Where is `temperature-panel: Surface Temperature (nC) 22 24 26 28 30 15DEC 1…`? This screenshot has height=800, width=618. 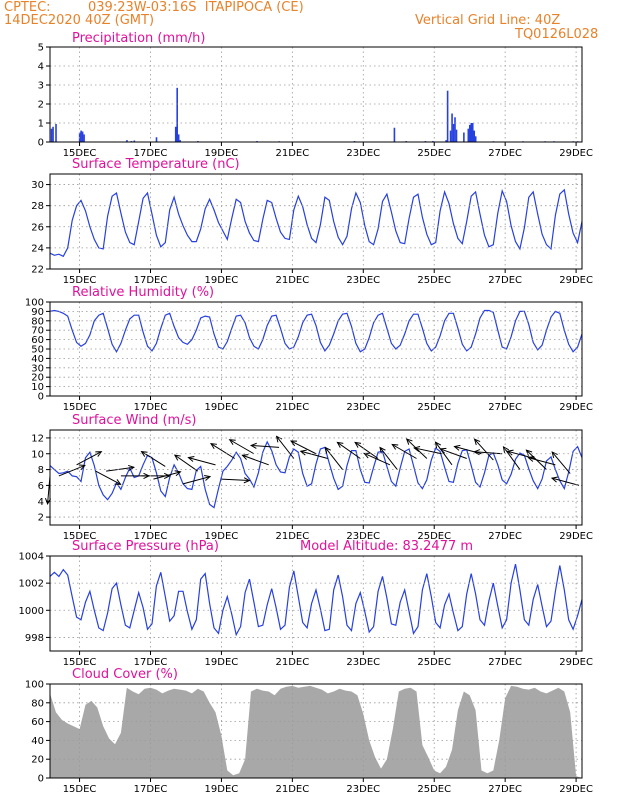 temperature-panel: Surface Temperature (nC) 22 24 26 28 30 15DEC 1… is located at coordinates (312, 221).